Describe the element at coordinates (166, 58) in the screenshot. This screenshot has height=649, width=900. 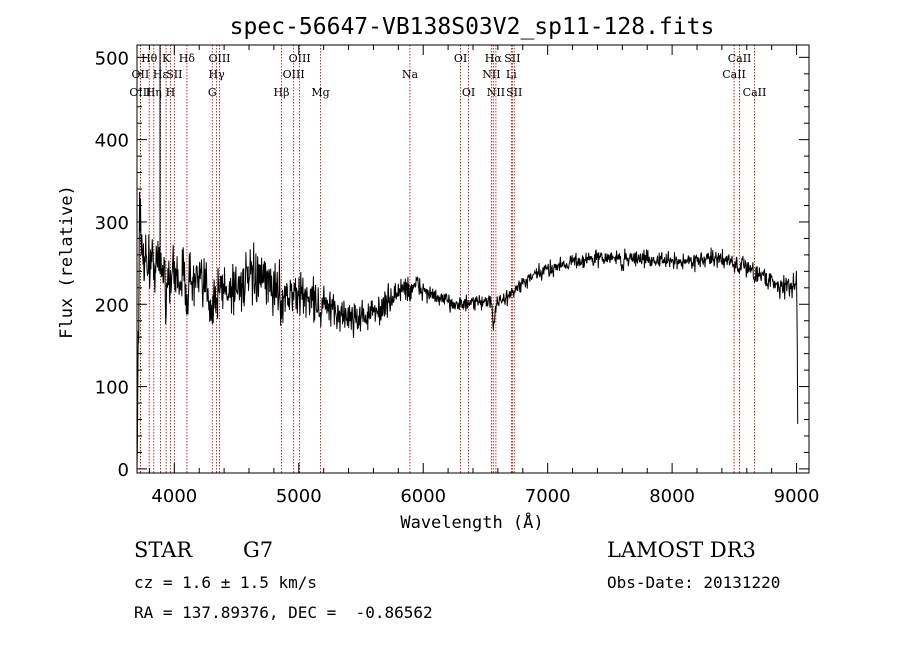
I see `line-marker-label: K` at that location.